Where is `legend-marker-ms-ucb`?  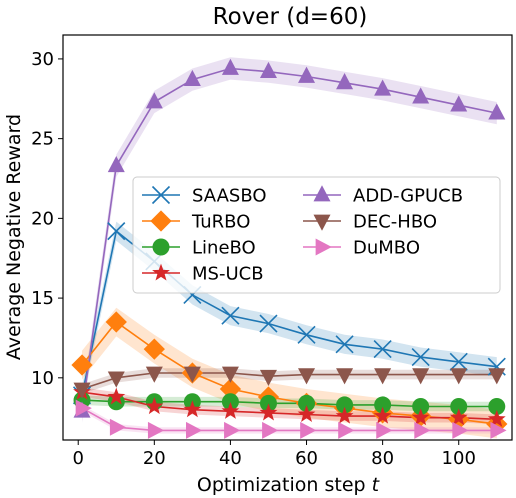 legend-marker-ms-ucb is located at coordinates (161, 272).